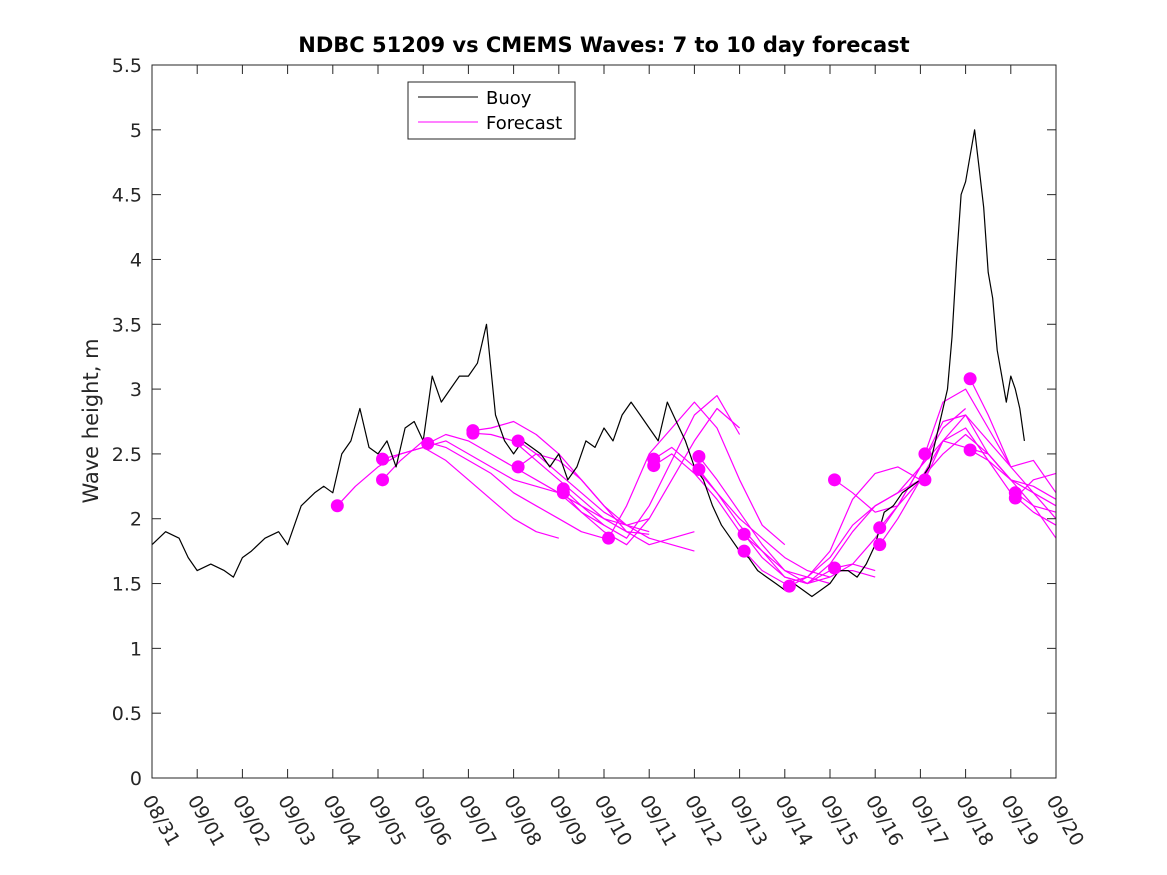 This screenshot has height=875, width=1167. What do you see at coordinates (136, 131) in the screenshot?
I see `y-tick-label: 5` at bounding box center [136, 131].